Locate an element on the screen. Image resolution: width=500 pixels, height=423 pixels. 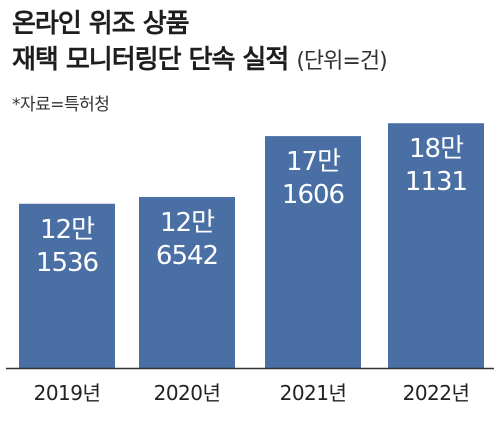
data-label-2019년-line2: 1536 is located at coordinates (67, 263).